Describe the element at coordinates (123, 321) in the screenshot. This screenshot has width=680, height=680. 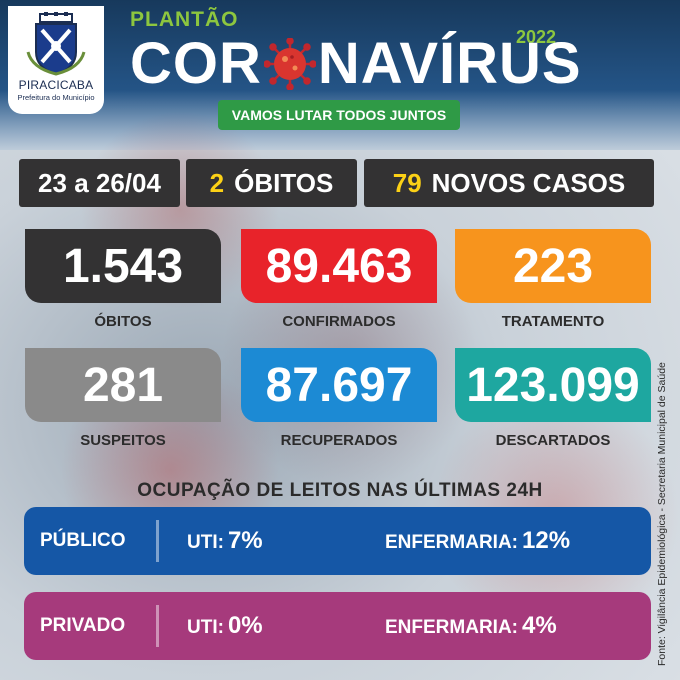
I see `stat-label-deaths: ÓBITOS` at that location.